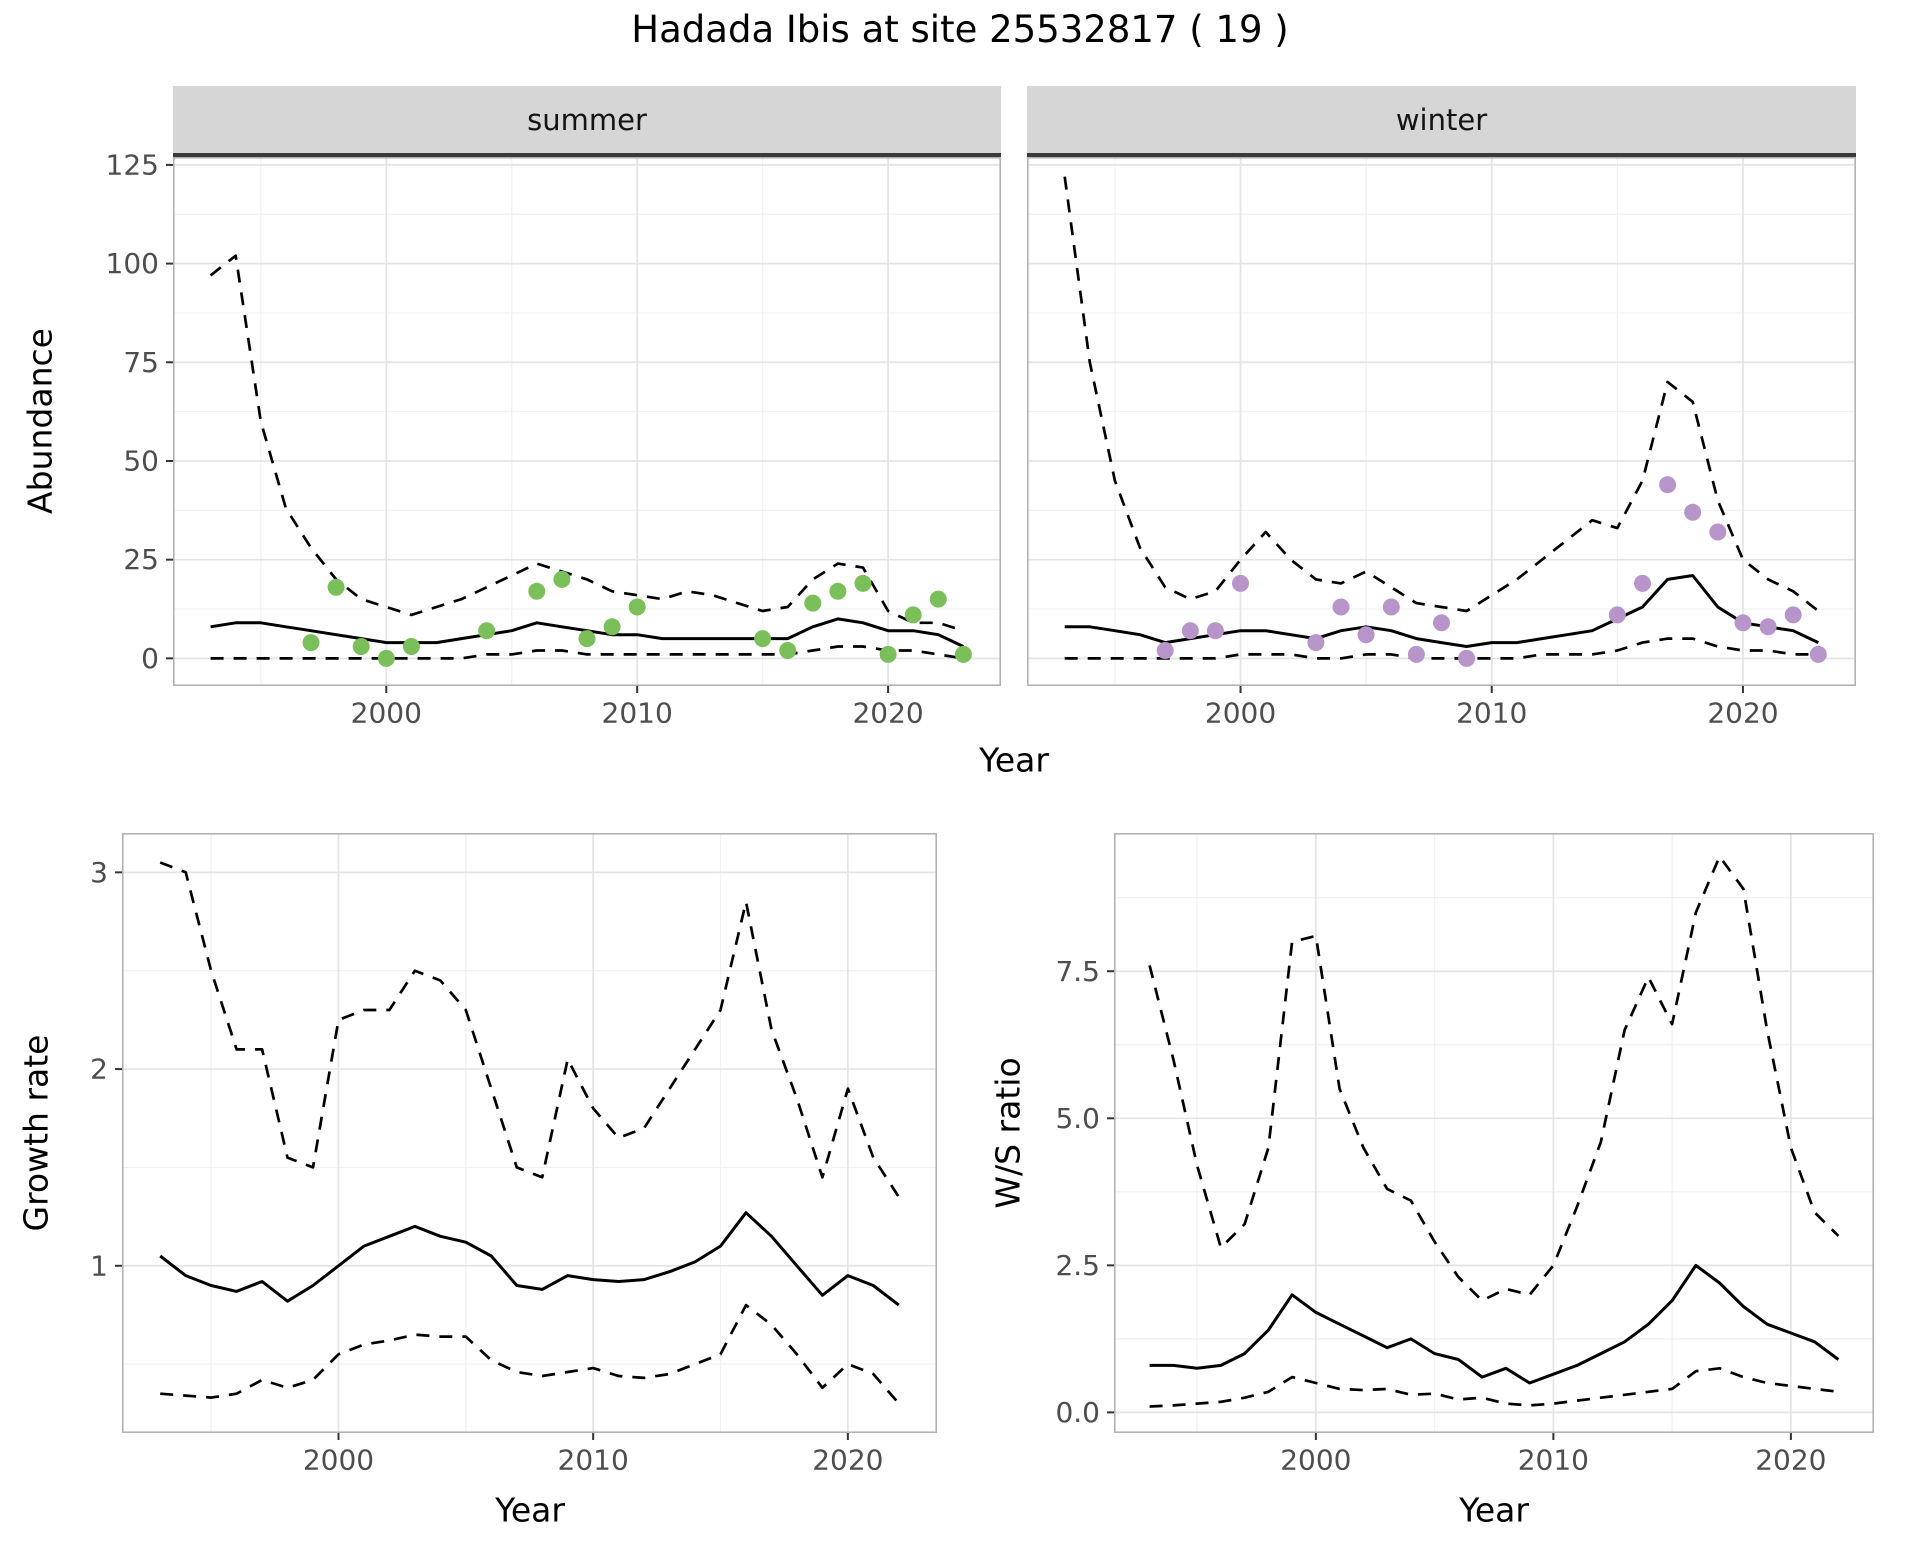 The height and width of the screenshot is (1560, 1920). What do you see at coordinates (141, 460) in the screenshot?
I see `y-tick-label: 50` at bounding box center [141, 460].